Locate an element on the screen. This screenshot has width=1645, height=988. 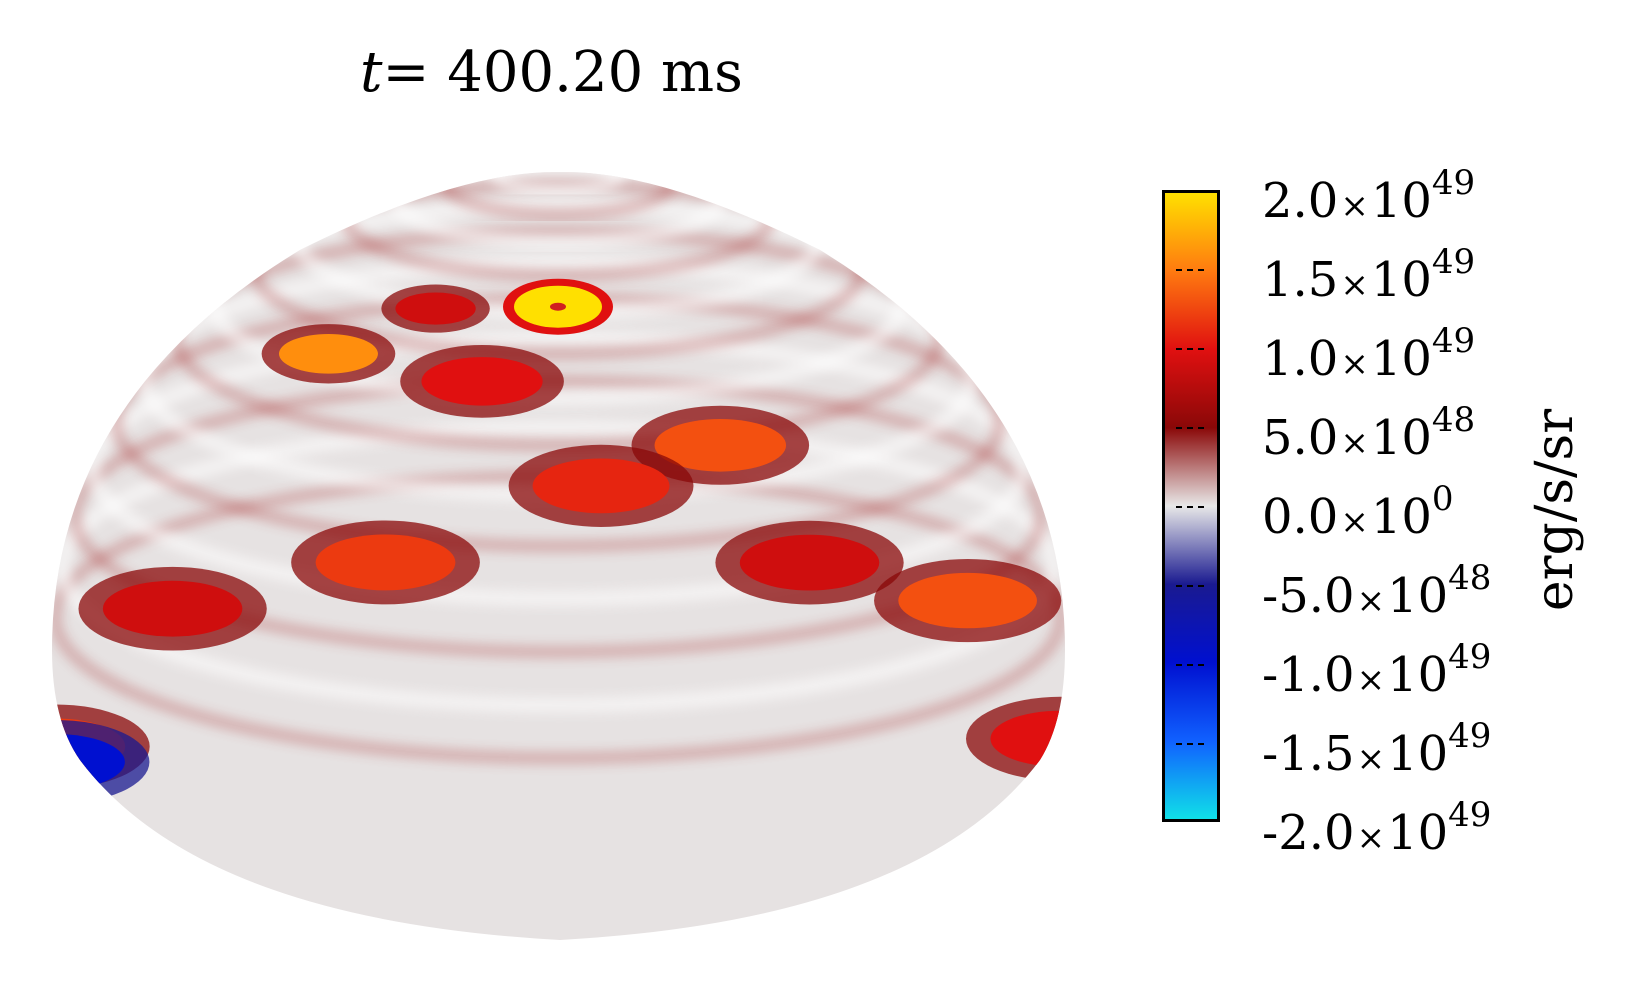
colorbar-tick-label: -1.5×1049 is located at coordinates (1377, 749).